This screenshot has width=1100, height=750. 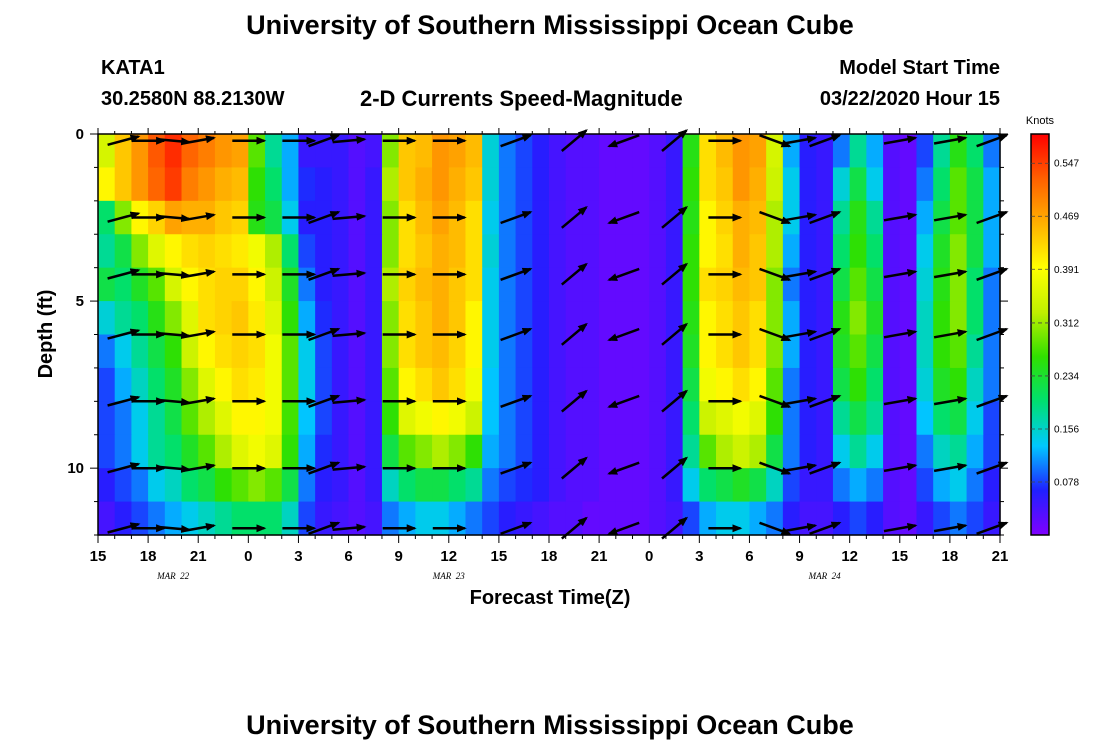 I want to click on date-label: MAR 23, so click(x=448, y=576).